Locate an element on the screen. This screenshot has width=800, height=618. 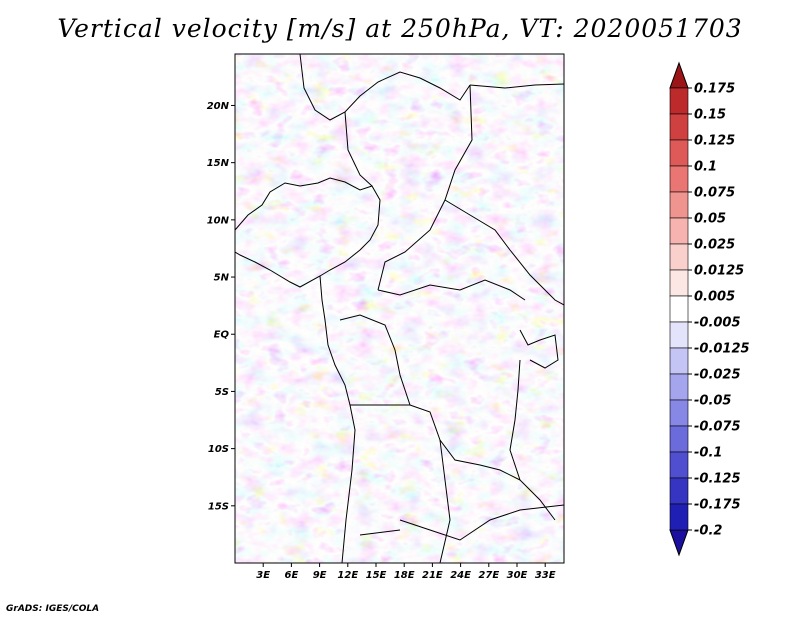
lat-tick-label: 15N is located at coordinates (218, 163).